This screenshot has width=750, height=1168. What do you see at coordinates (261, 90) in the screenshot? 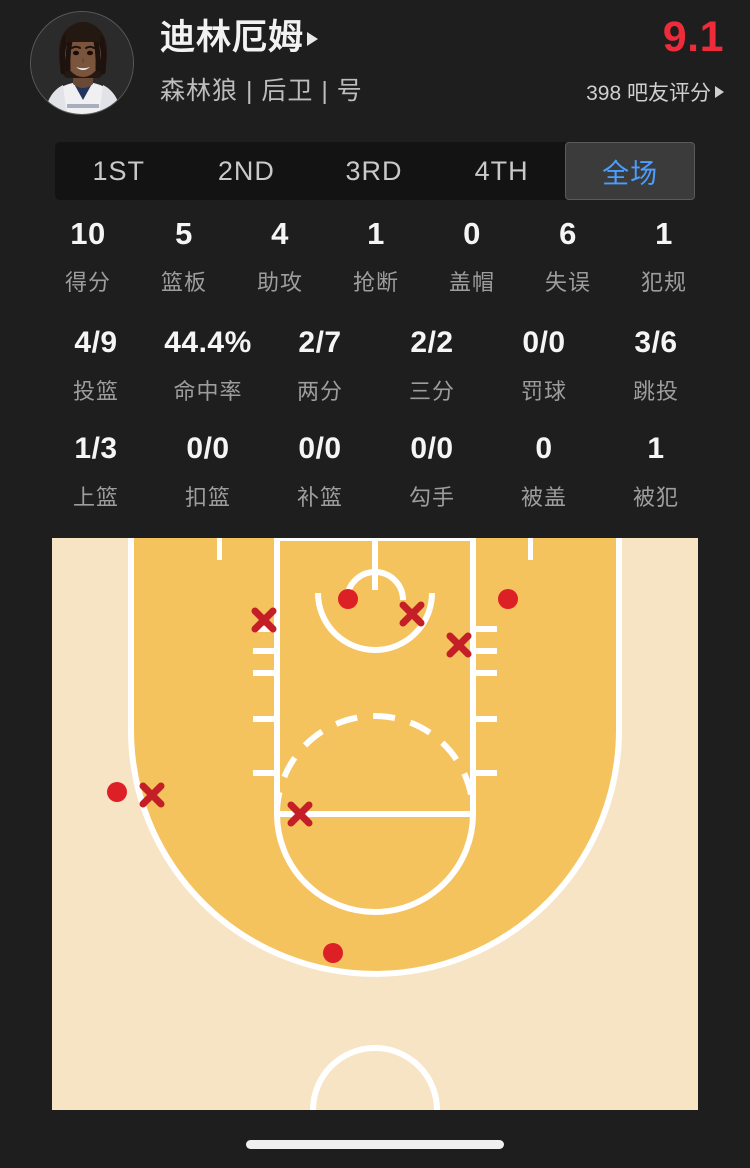
I see `player-meta: 森林狼 | 后卫 | 号` at bounding box center [261, 90].